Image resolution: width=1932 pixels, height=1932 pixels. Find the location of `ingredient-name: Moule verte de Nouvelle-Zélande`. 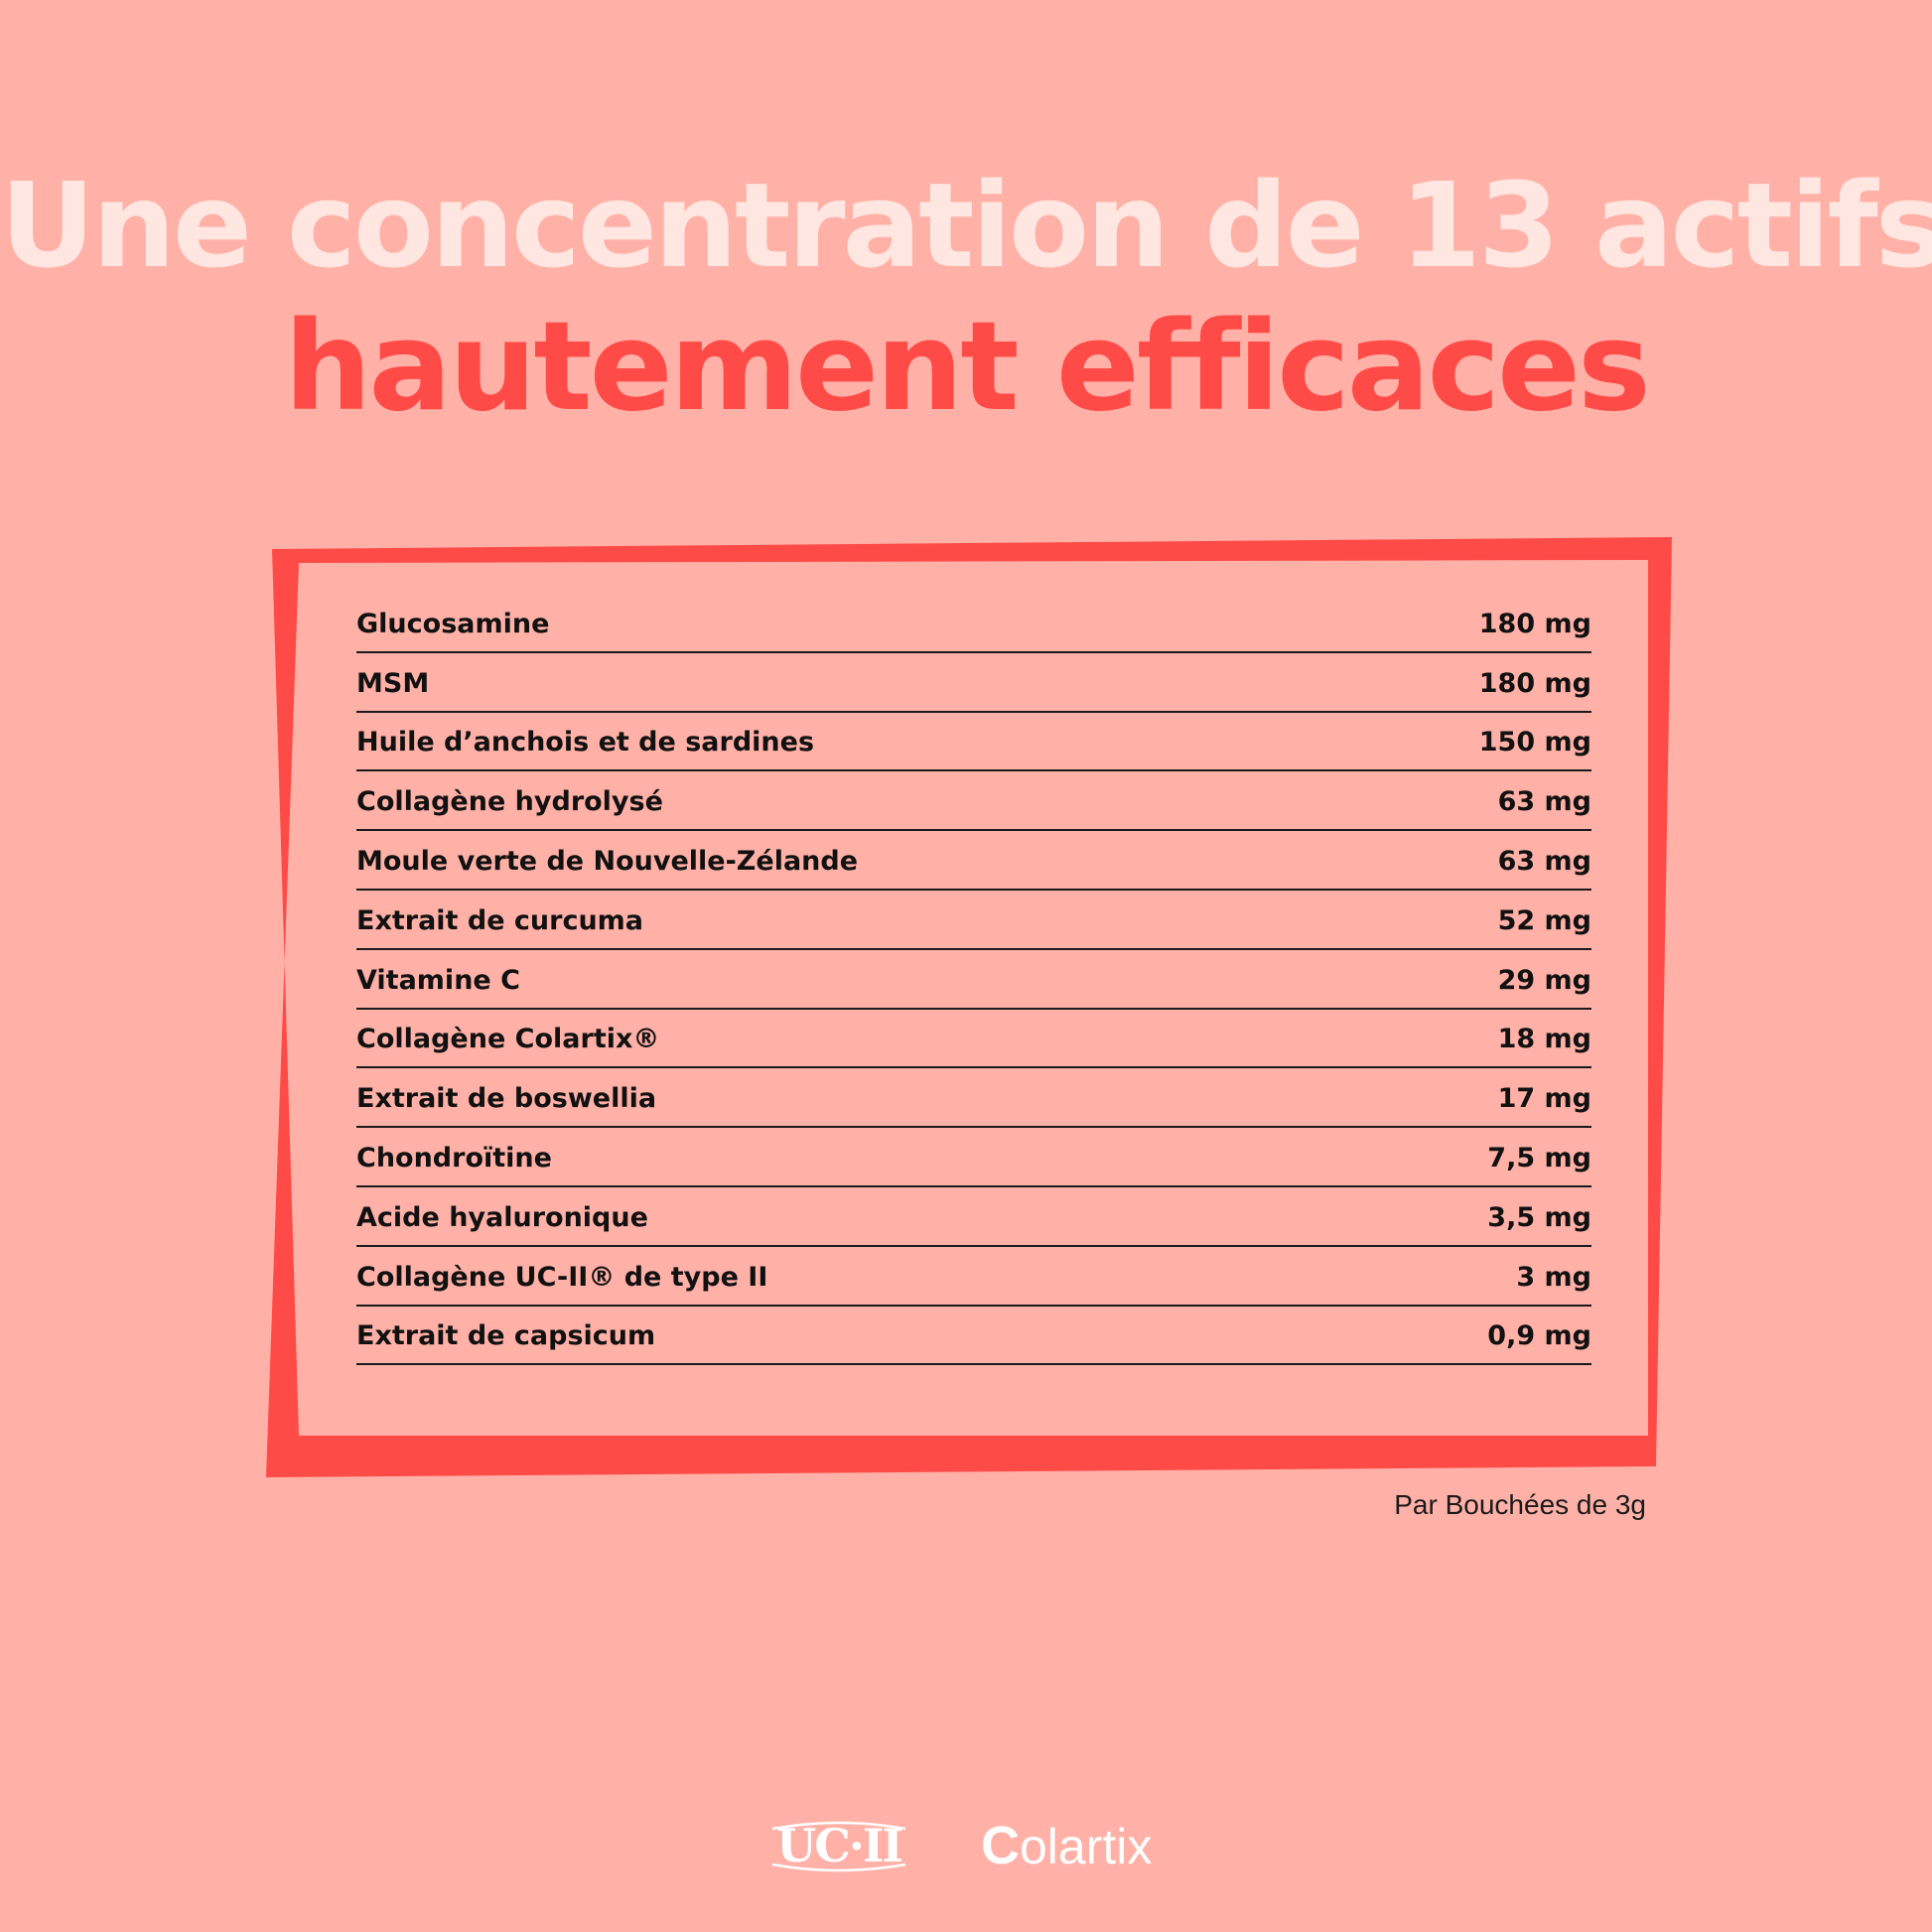

ingredient-name: Moule verte de Nouvelle-Zélande is located at coordinates (607, 861).